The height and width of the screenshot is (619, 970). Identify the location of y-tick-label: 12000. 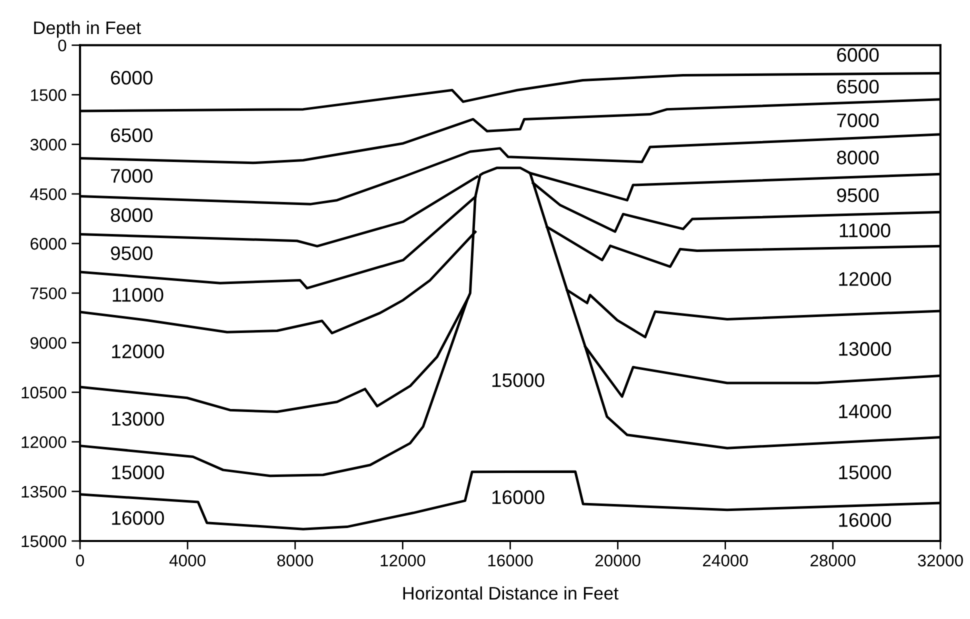
(44, 442).